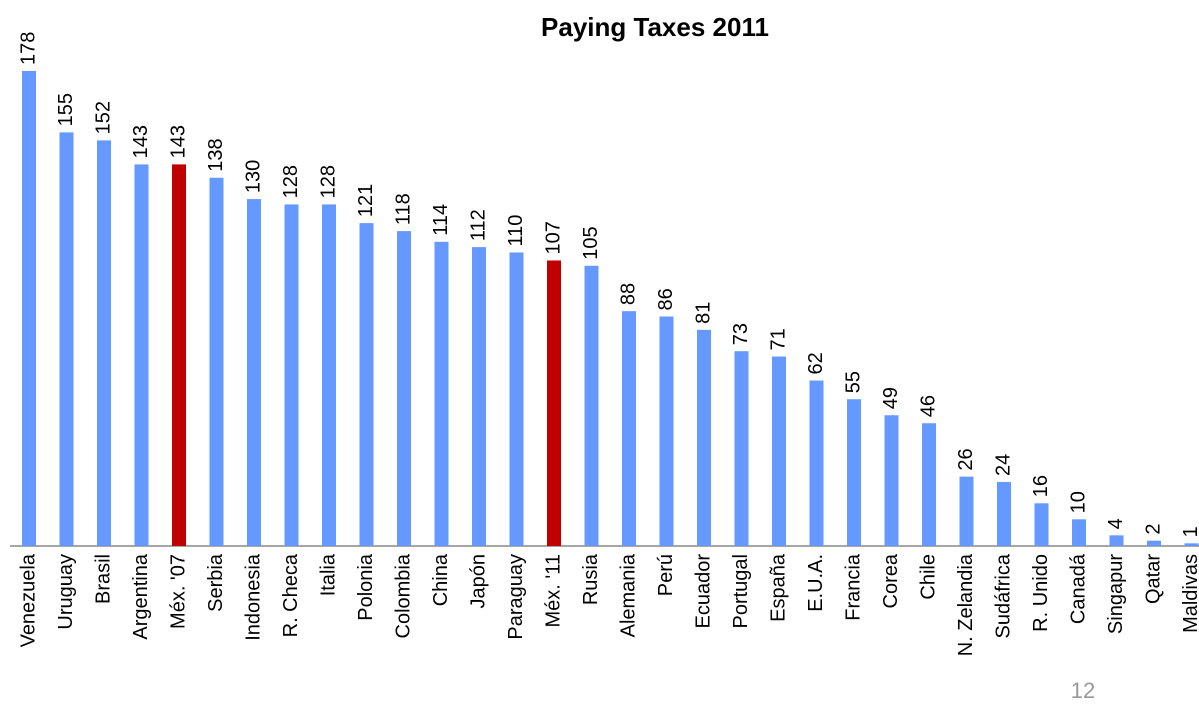  What do you see at coordinates (103, 579) in the screenshot?
I see `x-tick-label: Brasil` at bounding box center [103, 579].